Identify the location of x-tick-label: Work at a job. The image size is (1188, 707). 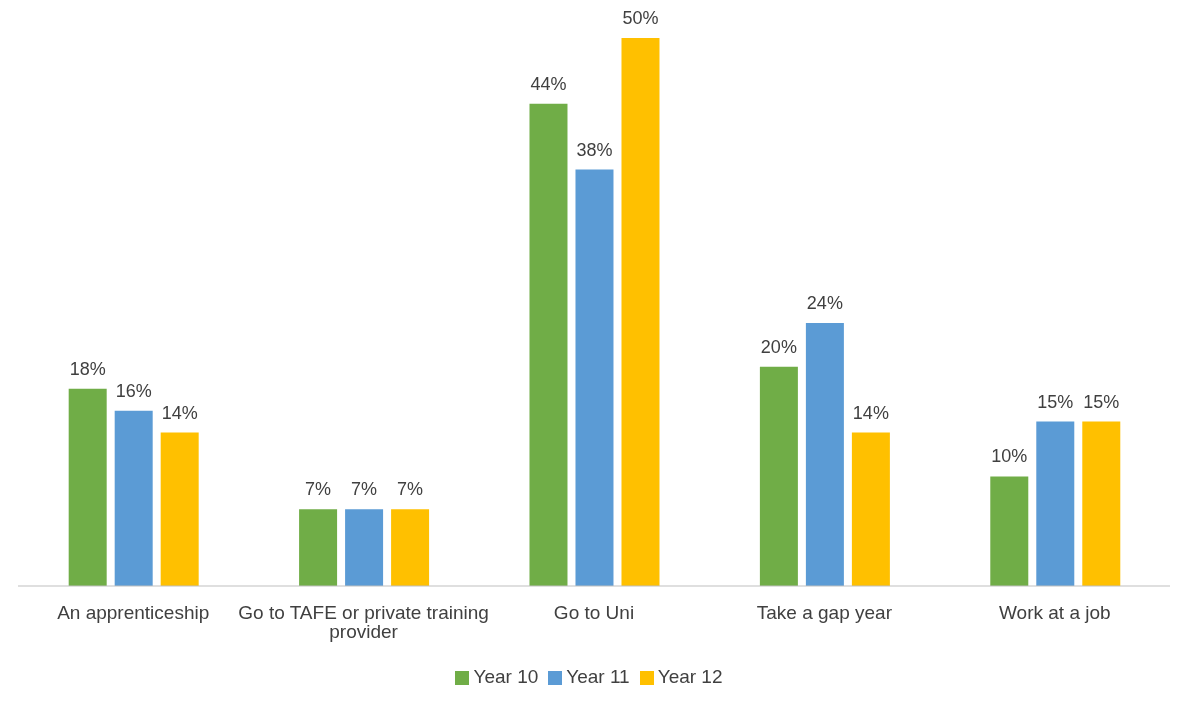
(1055, 613).